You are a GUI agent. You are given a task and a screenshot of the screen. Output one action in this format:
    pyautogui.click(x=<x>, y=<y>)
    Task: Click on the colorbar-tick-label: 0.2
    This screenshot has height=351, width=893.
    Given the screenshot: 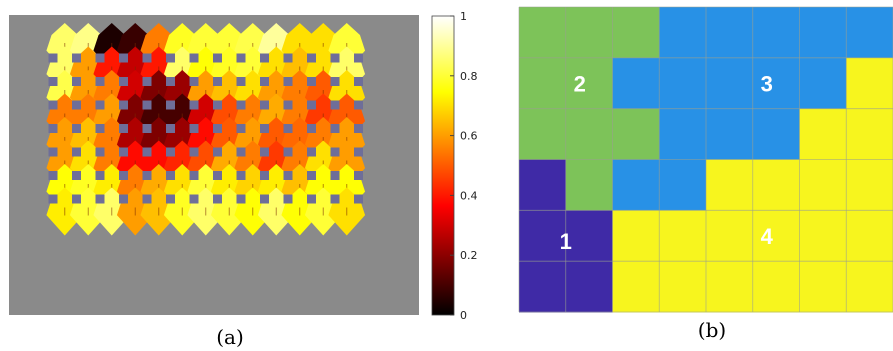 What is the action you would take?
    pyautogui.click(x=469, y=255)
    